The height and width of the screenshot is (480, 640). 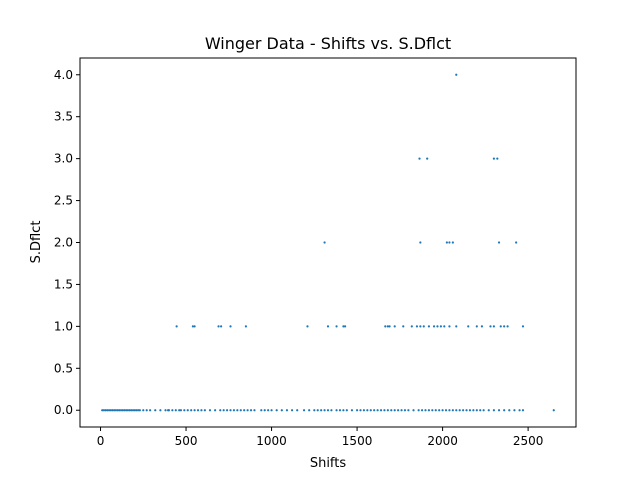 What do you see at coordinates (320, 437) in the screenshot?
I see `x-axis: 0 500 1000 1500 2000 2500` at bounding box center [320, 437].